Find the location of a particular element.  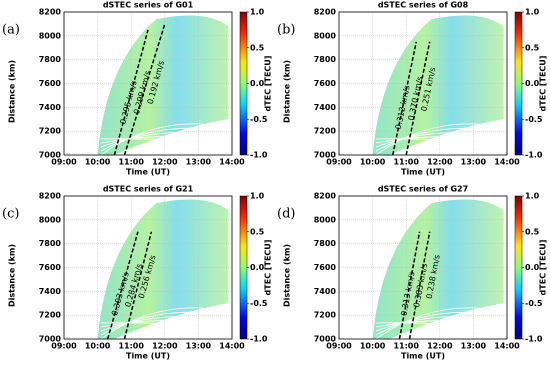

x-tick-label: 11:00 is located at coordinates (406, 346).